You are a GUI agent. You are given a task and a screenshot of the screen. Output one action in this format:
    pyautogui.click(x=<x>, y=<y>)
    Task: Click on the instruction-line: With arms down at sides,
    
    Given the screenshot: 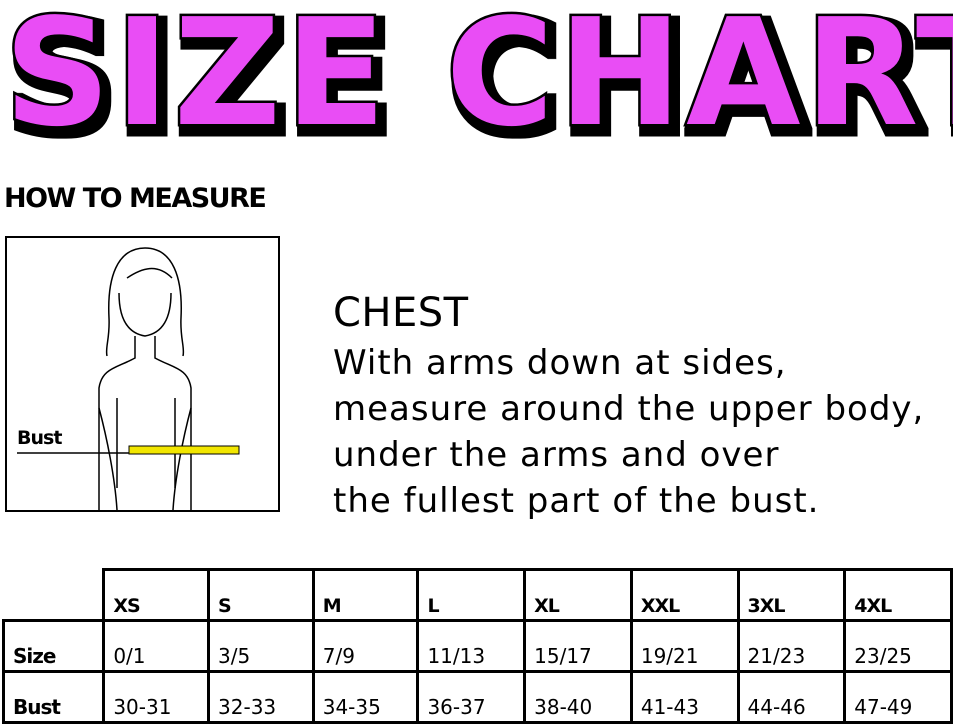 What is the action you would take?
    pyautogui.click(x=560, y=363)
    